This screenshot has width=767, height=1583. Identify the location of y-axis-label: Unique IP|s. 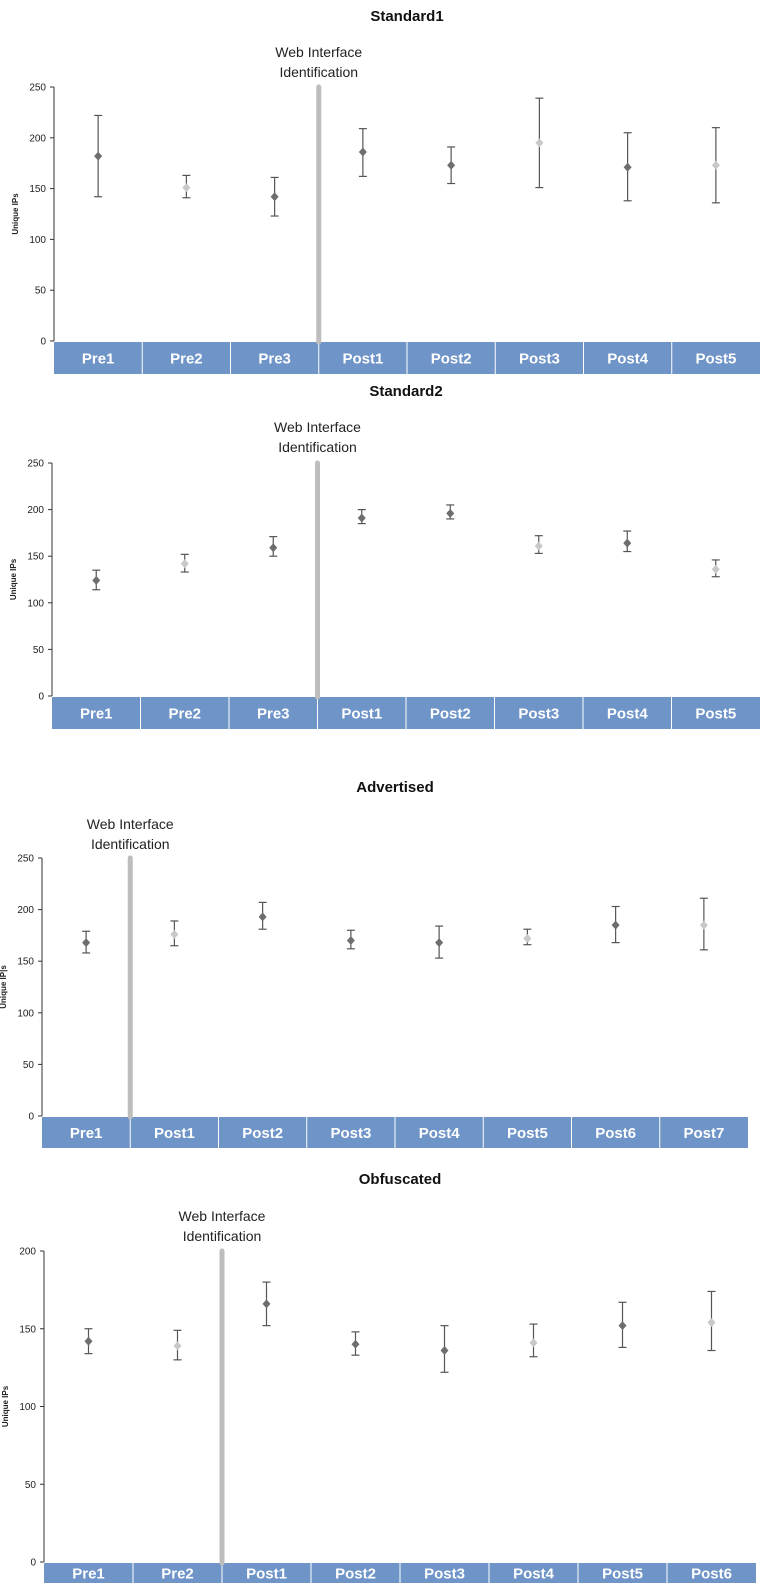
(4, 987).